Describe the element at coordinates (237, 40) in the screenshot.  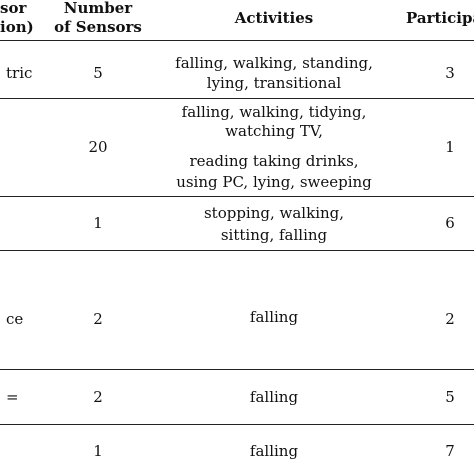
I see `header-rule` at that location.